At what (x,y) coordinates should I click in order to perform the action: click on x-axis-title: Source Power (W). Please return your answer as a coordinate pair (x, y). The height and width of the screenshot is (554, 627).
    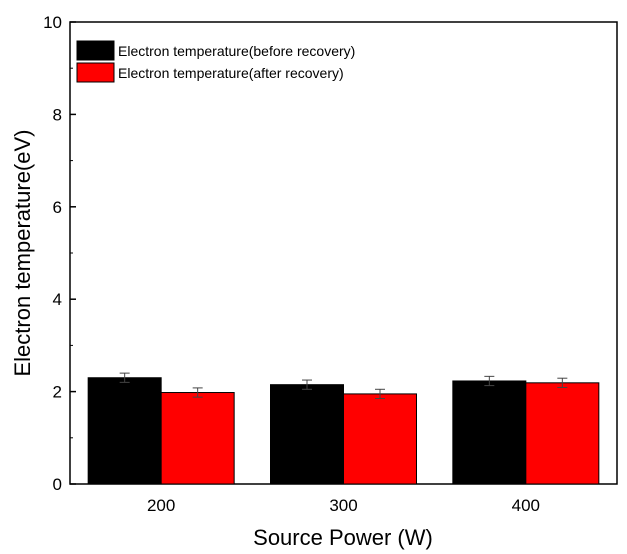
    Looking at the image, I should click on (343, 537).